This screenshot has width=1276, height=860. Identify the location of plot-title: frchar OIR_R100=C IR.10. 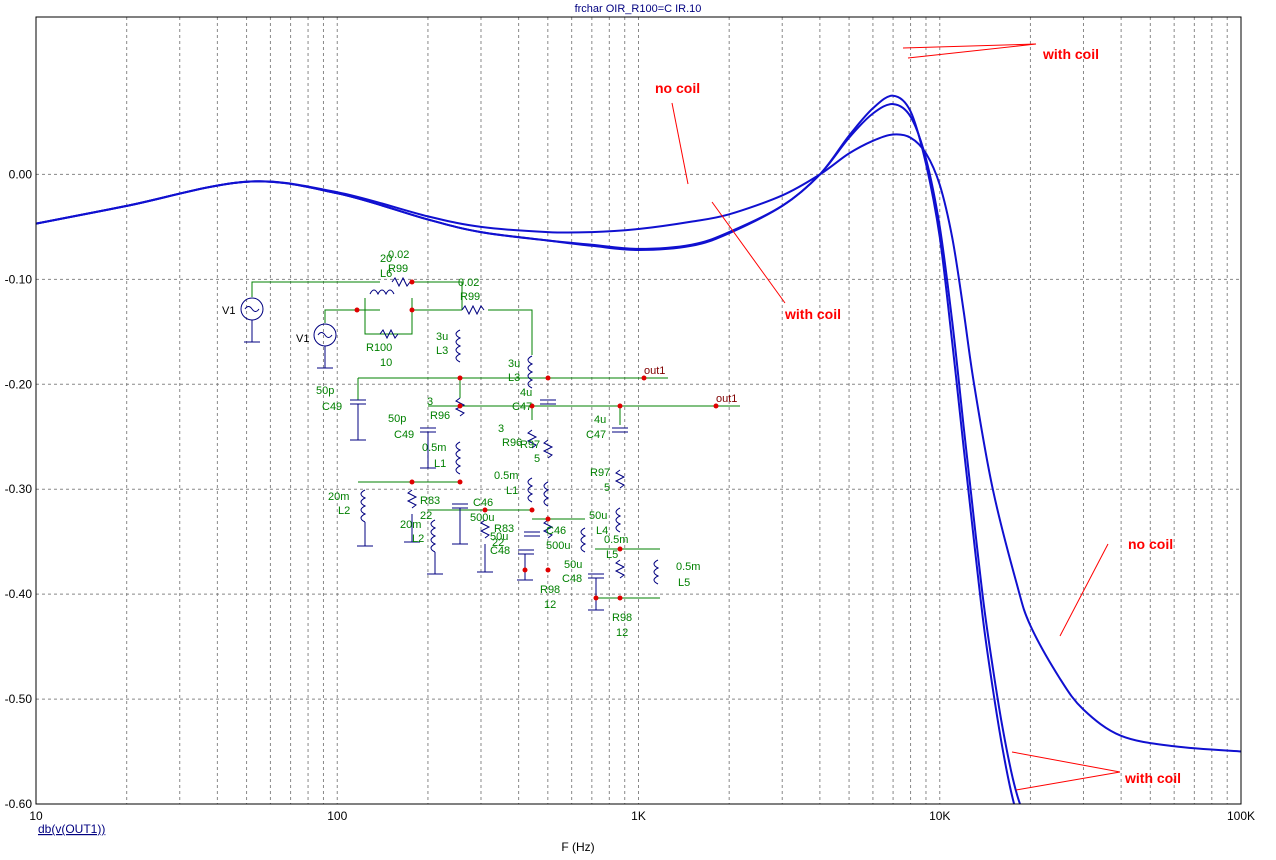
(638, 9).